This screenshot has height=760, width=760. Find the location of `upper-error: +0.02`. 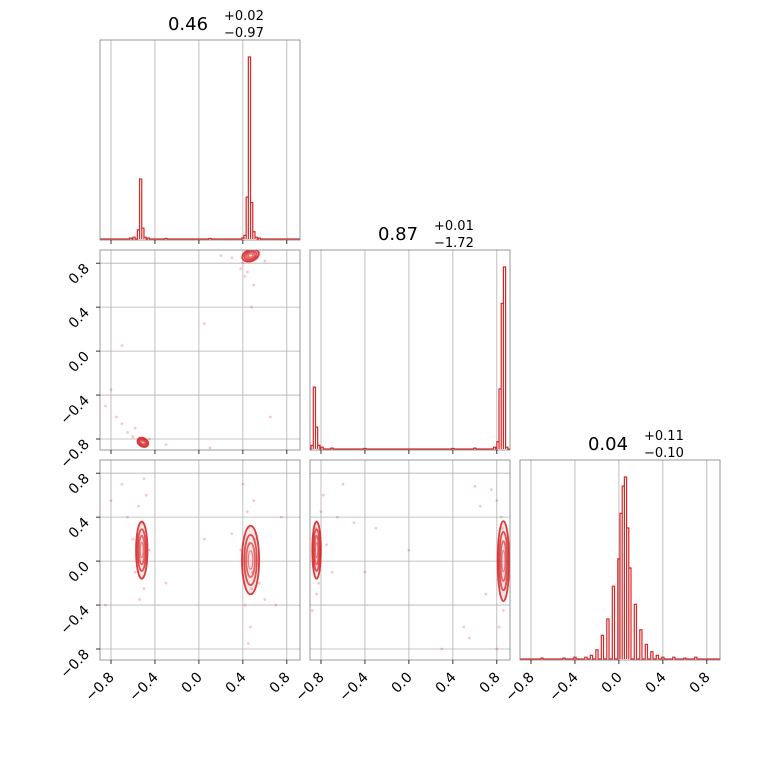

upper-error: +0.02 is located at coordinates (244, 16).